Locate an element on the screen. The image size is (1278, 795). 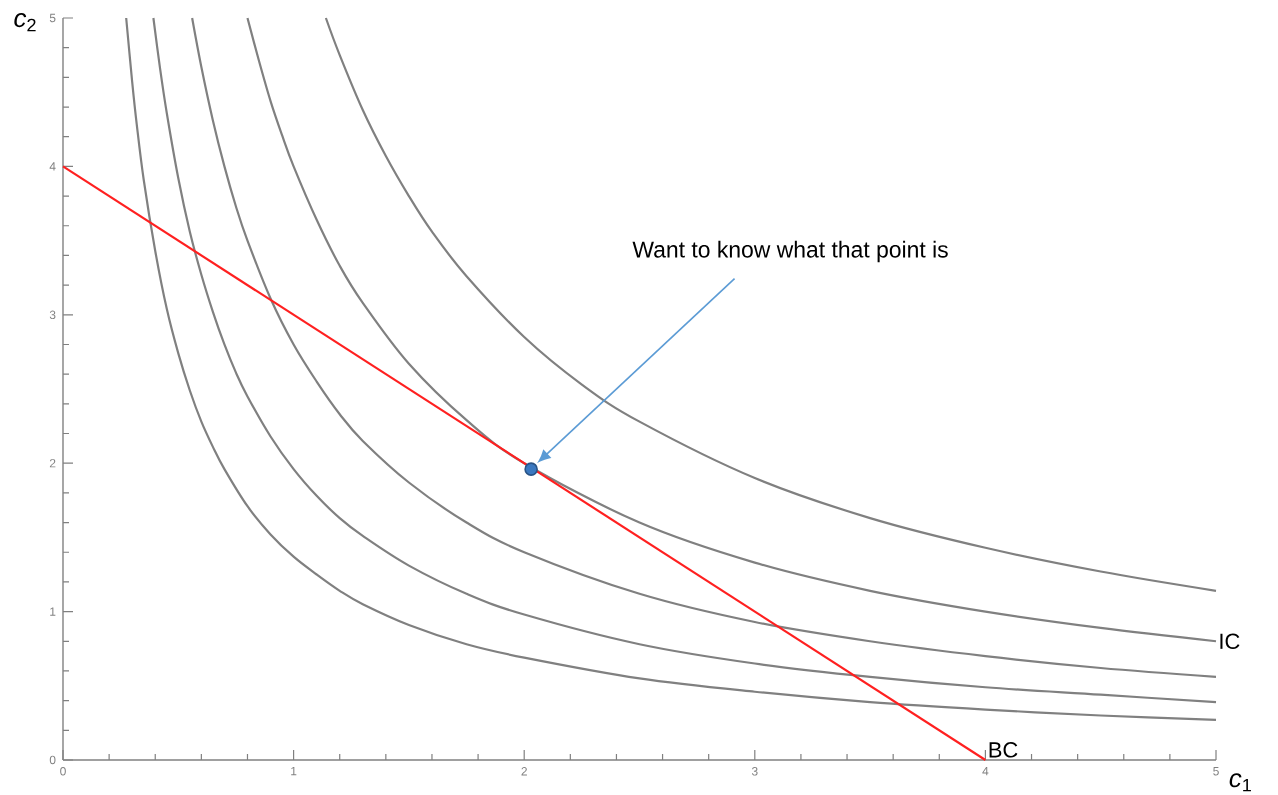
y-tick-label: 1 is located at coordinates (53, 611).